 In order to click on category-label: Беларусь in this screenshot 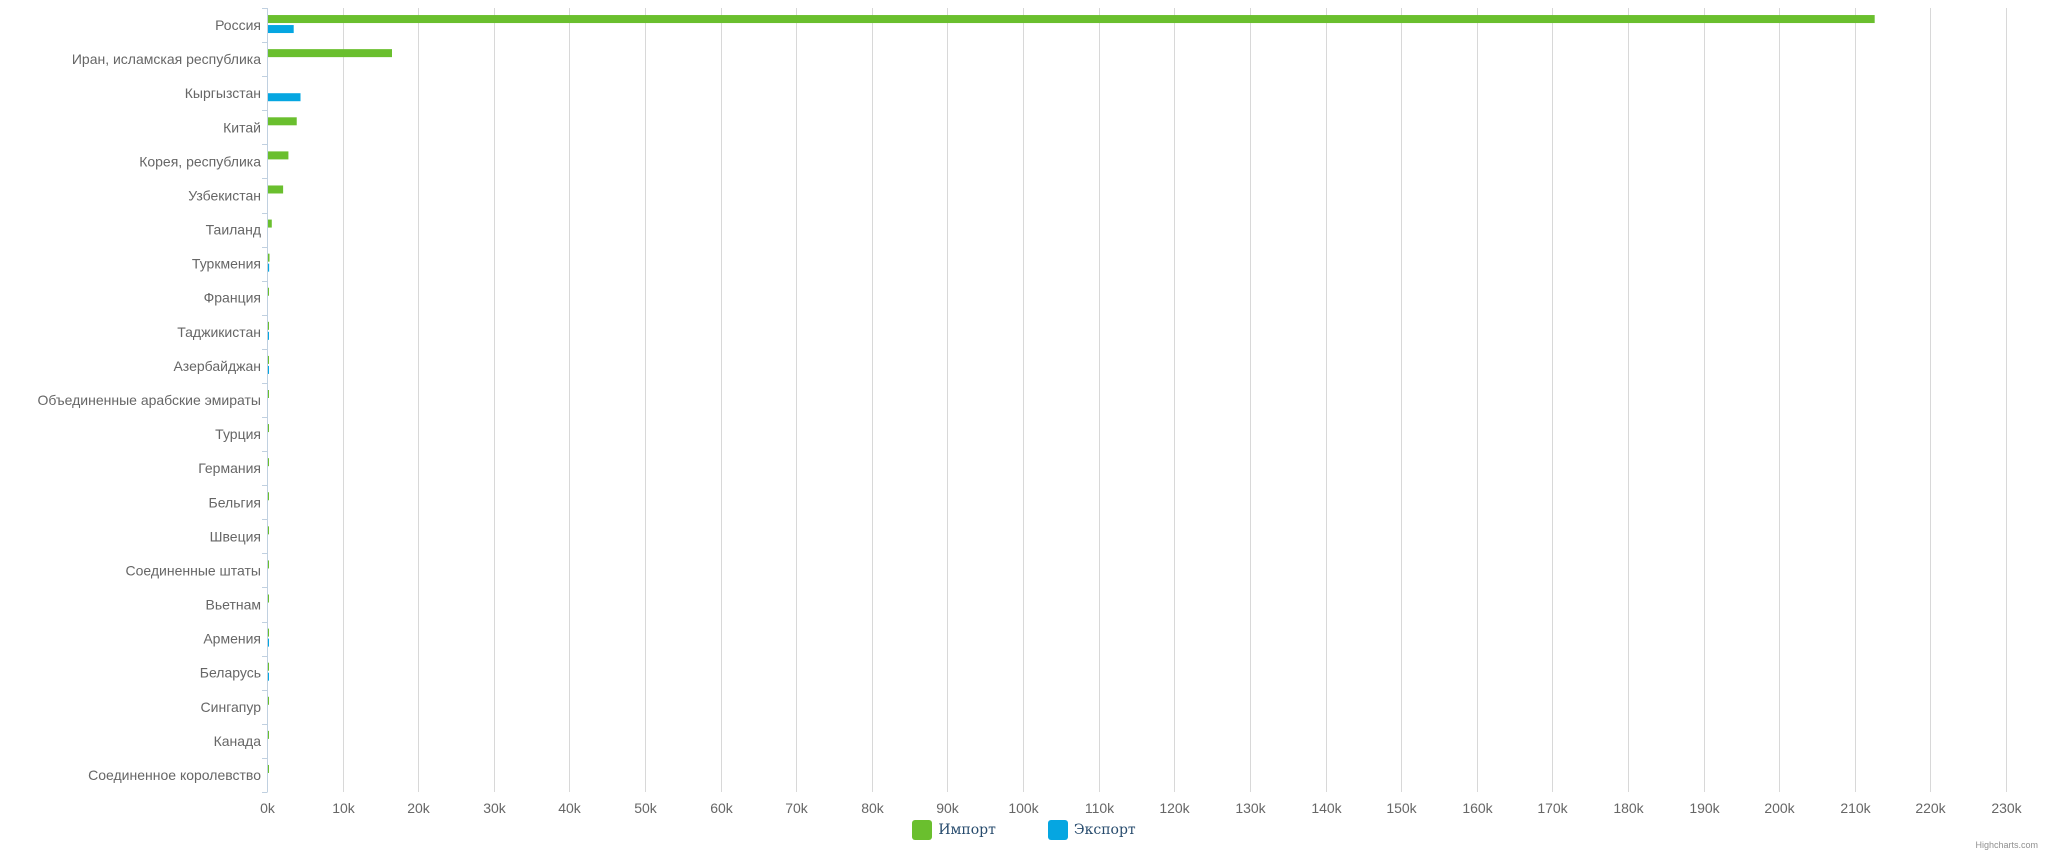, I will do `click(230, 673)`.